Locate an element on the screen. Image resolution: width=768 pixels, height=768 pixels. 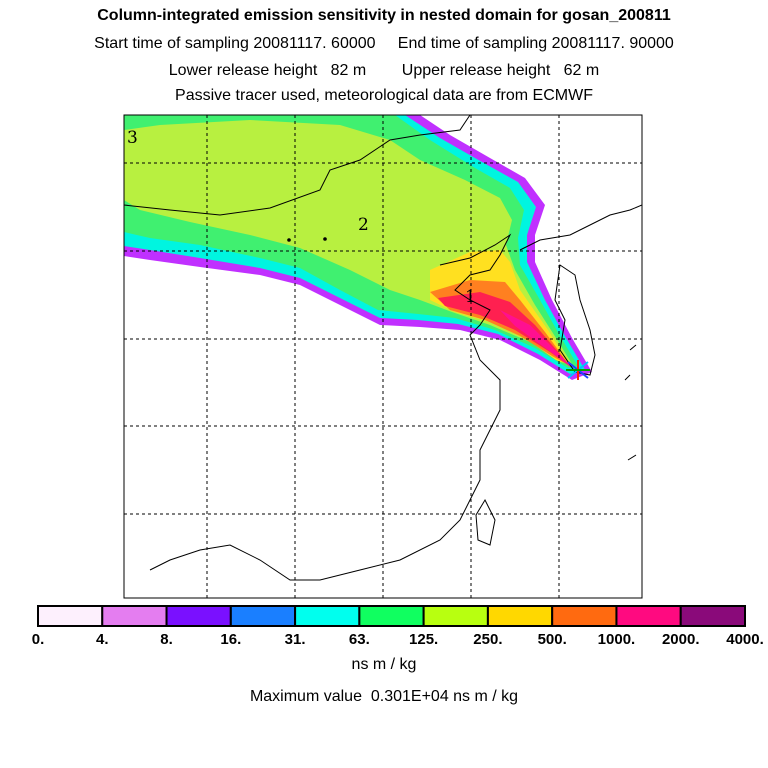
colorbar-tick-label: 4. is located at coordinates (102, 639).